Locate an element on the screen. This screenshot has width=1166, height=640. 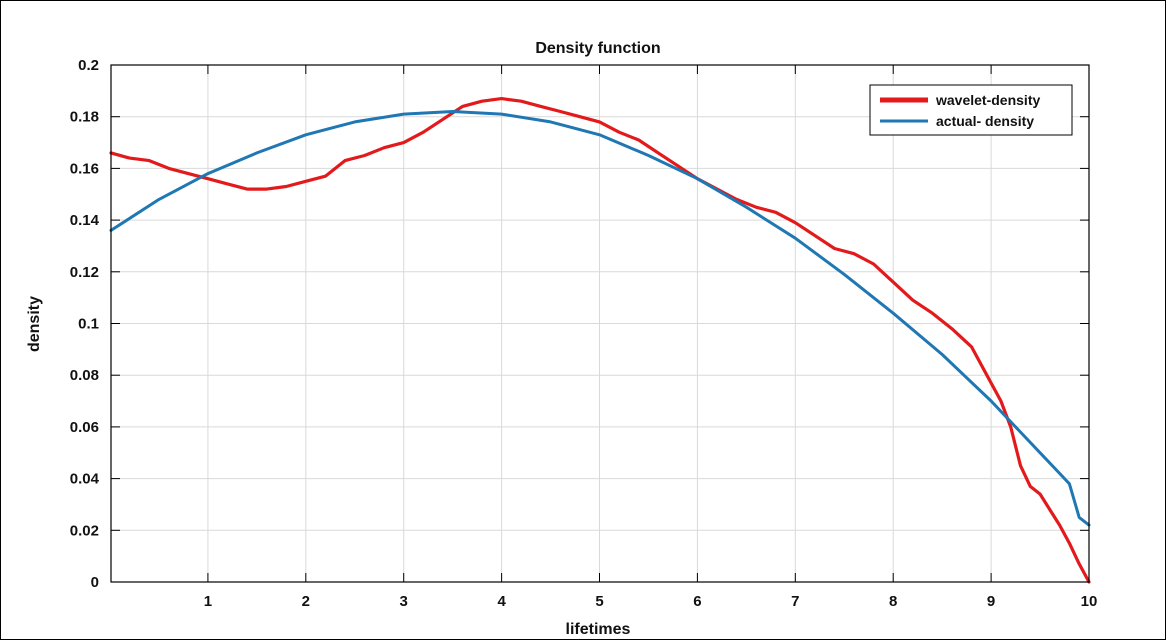
y-tick-label: 0.18 is located at coordinates (84, 117).